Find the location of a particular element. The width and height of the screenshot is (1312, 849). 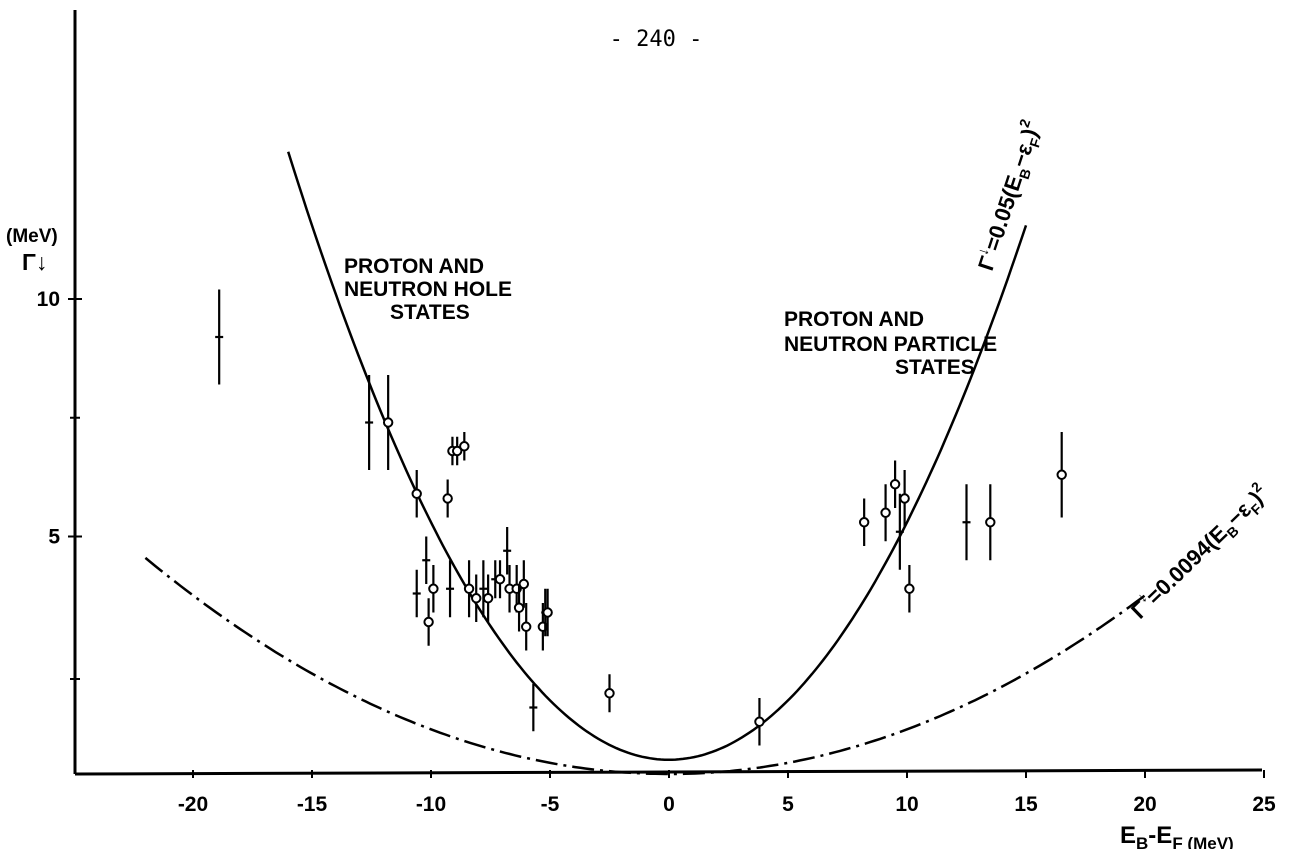

x-axis-ticks: -20 -15 -10 -5 0 5 10 15 20 25 is located at coordinates (727, 793).